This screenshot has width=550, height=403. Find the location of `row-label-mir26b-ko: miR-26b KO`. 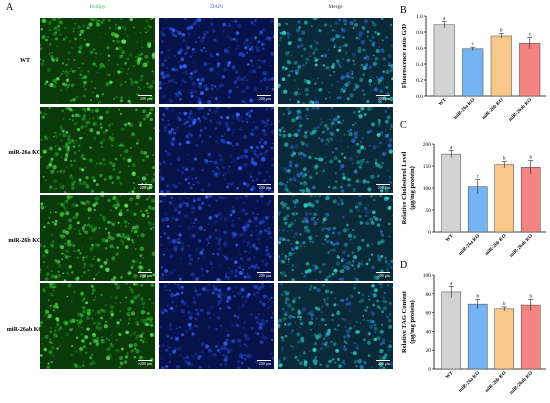

row-label-mir26b-ko: miR-26b KO is located at coordinates (25, 241).